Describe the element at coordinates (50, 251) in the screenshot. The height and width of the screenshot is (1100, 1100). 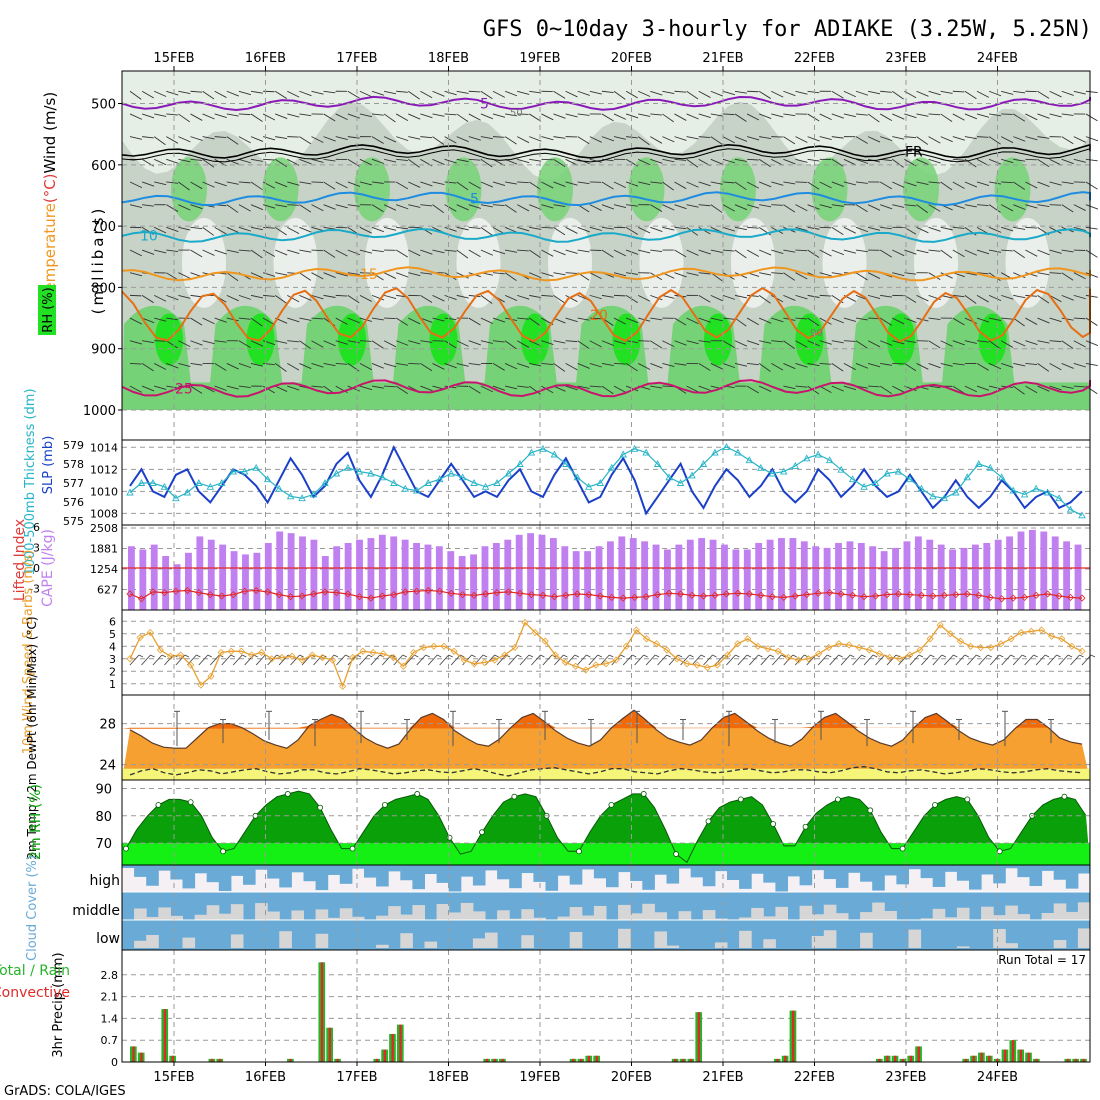
I see `upper-axis-label-part: Temperature` at that location.